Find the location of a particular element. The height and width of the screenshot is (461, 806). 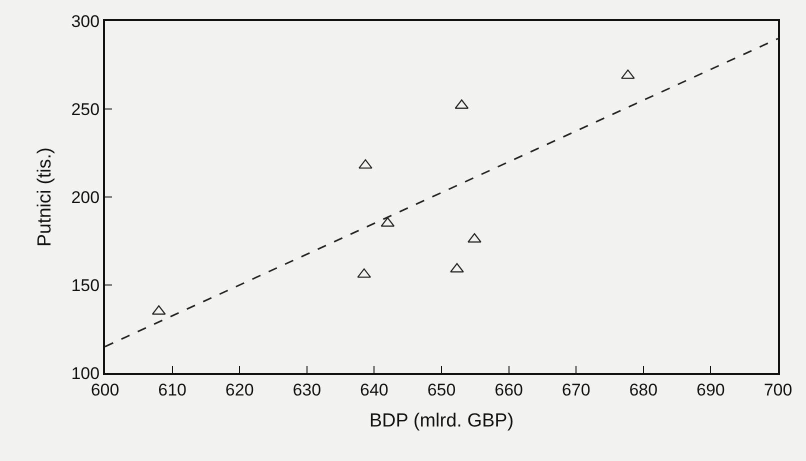

y-tick-label: 300 is located at coordinates (85, 21).